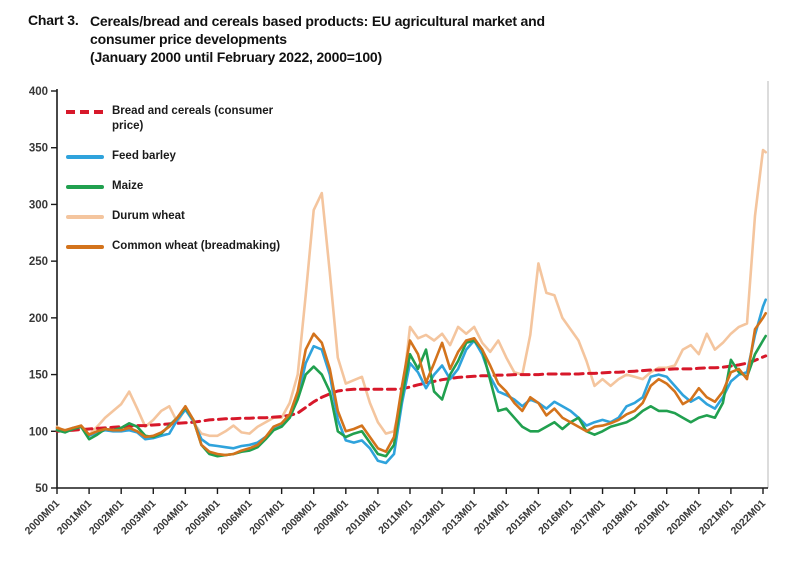  I want to click on legend-item-common-wheat: Common wheat (breadmaking), so click(181, 246).